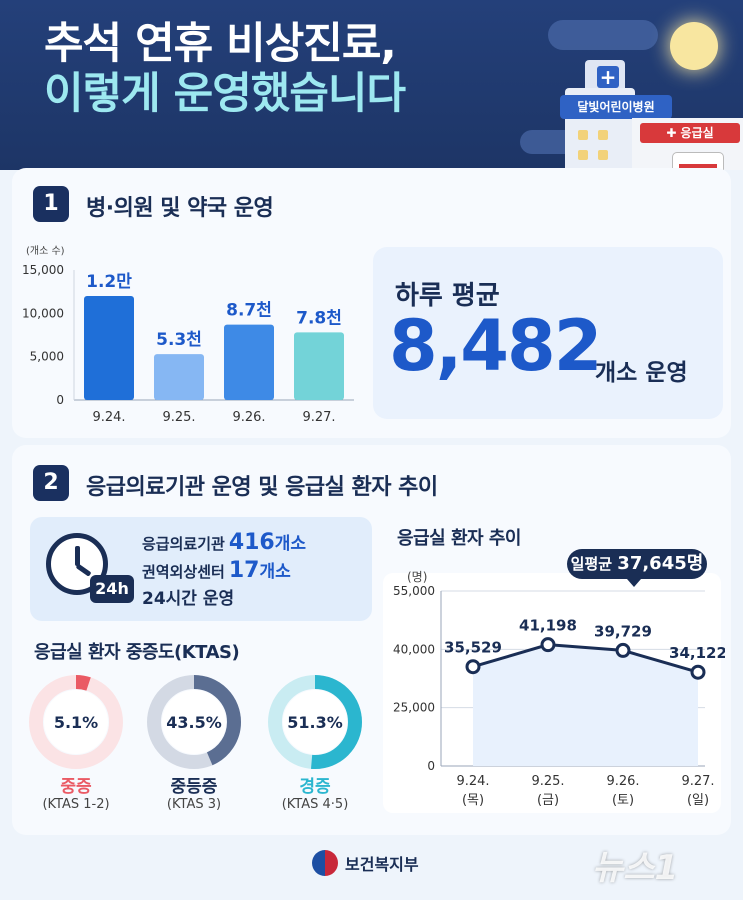  I want to click on daily-avg-label: 일평균, so click(591, 564).